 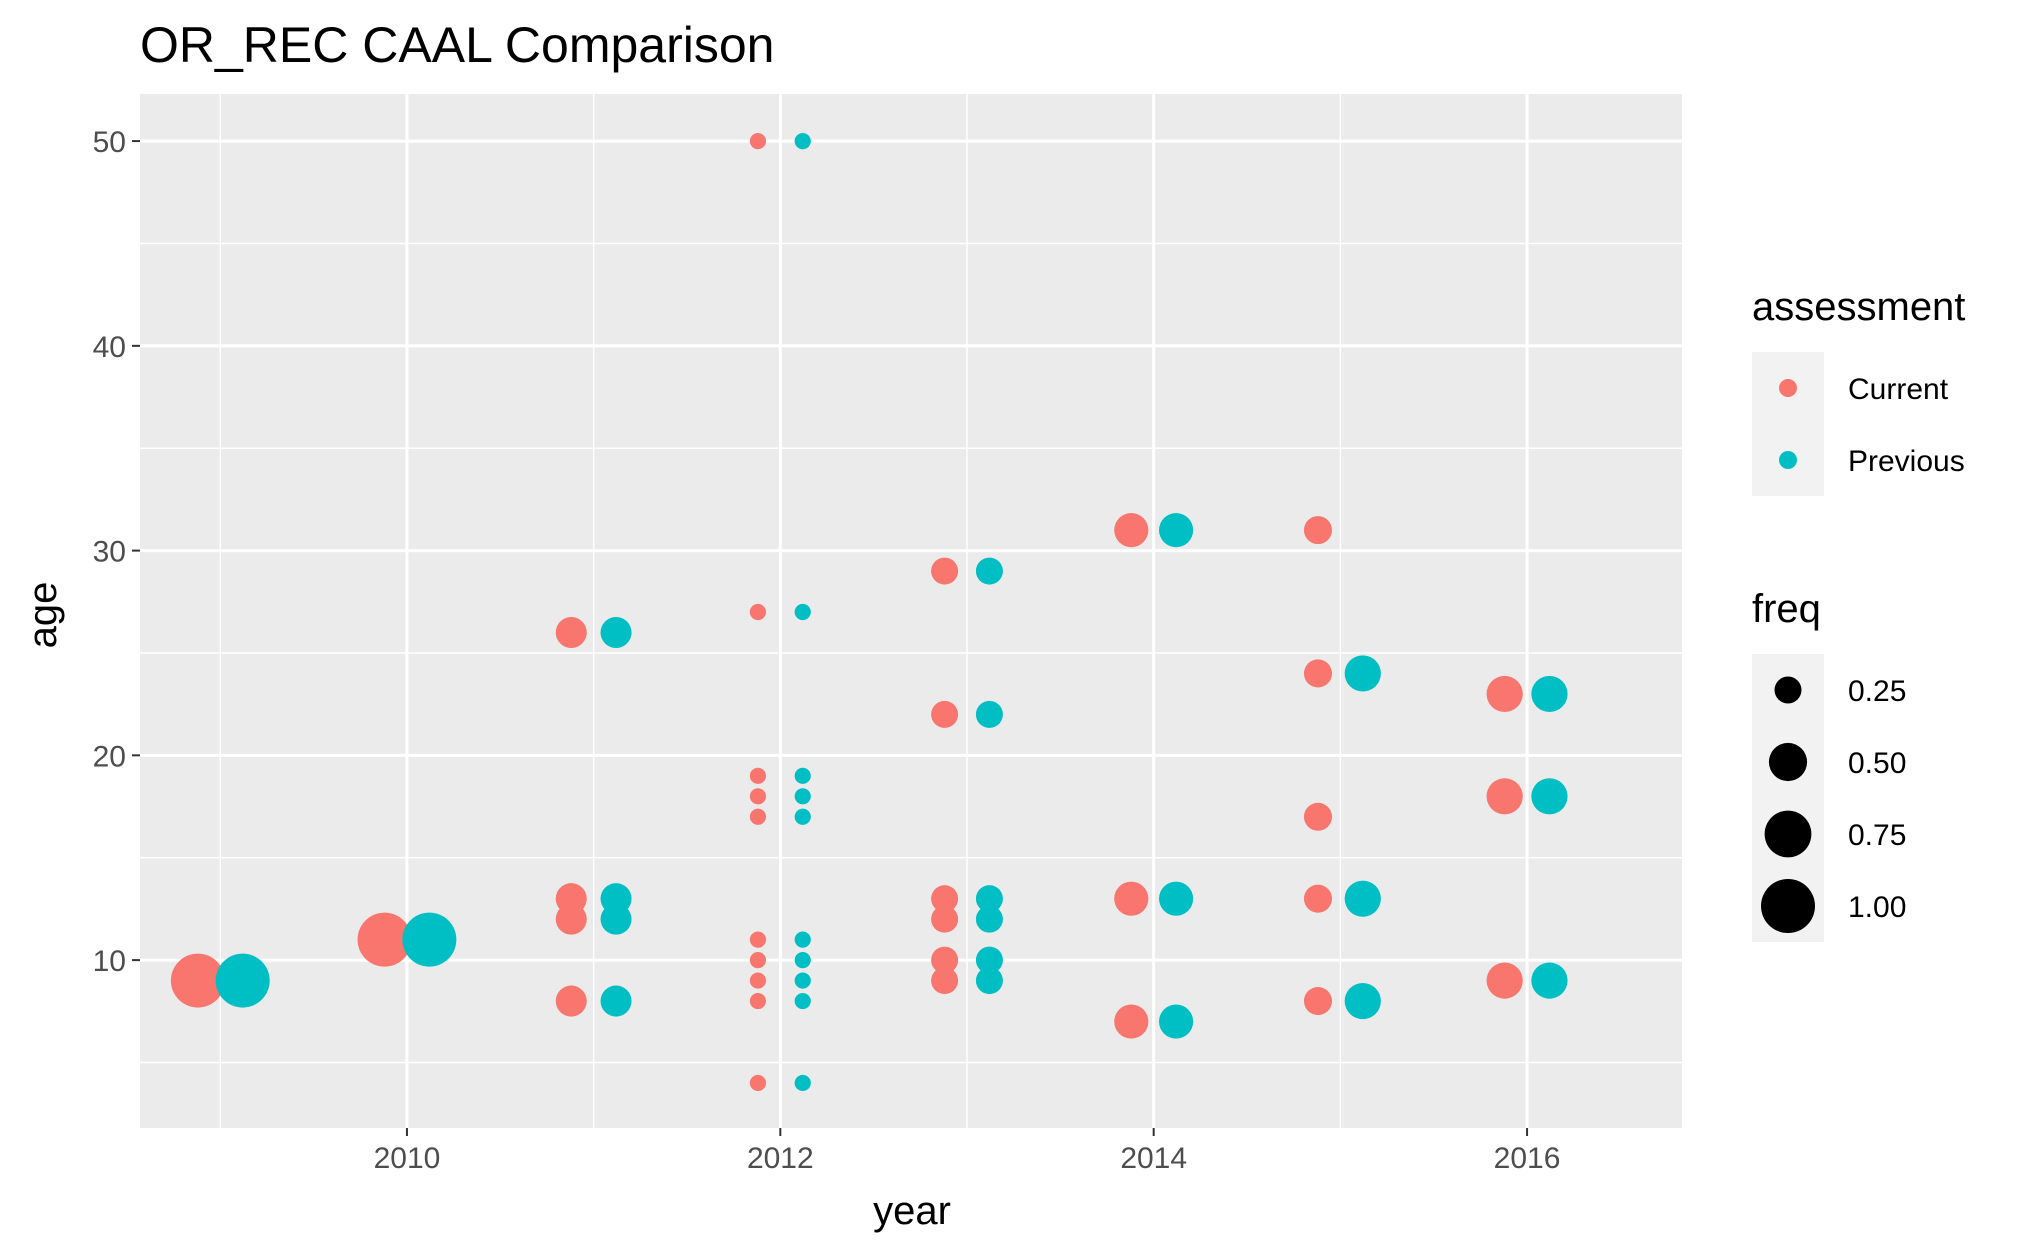 What do you see at coordinates (109, 552) in the screenshot?
I see `y-tick-label: 30` at bounding box center [109, 552].